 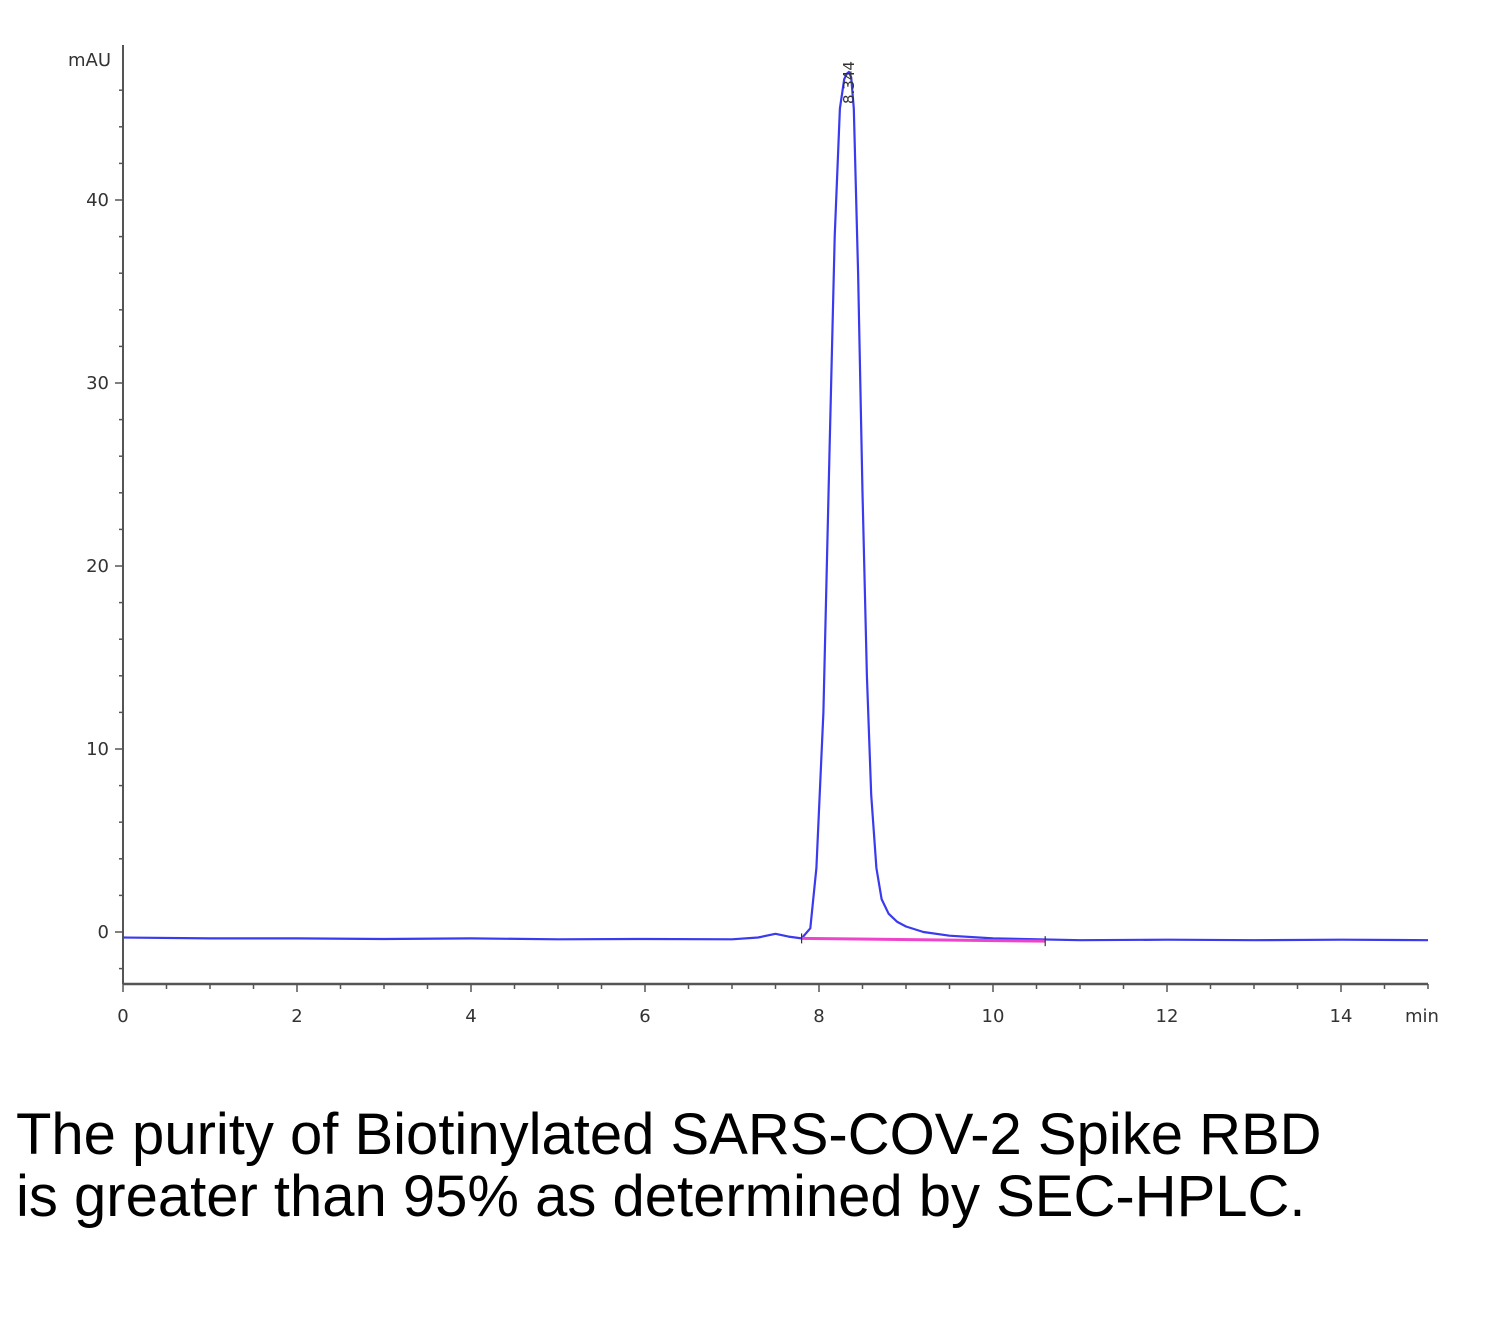 What do you see at coordinates (470, 1016) in the screenshot?
I see `x-tick-label: 4` at bounding box center [470, 1016].